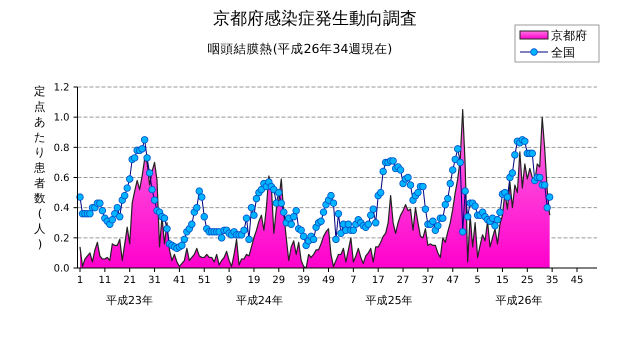  What do you see at coordinates (62, 238) in the screenshot?
I see `y-tick-label: 0.2` at bounding box center [62, 238].